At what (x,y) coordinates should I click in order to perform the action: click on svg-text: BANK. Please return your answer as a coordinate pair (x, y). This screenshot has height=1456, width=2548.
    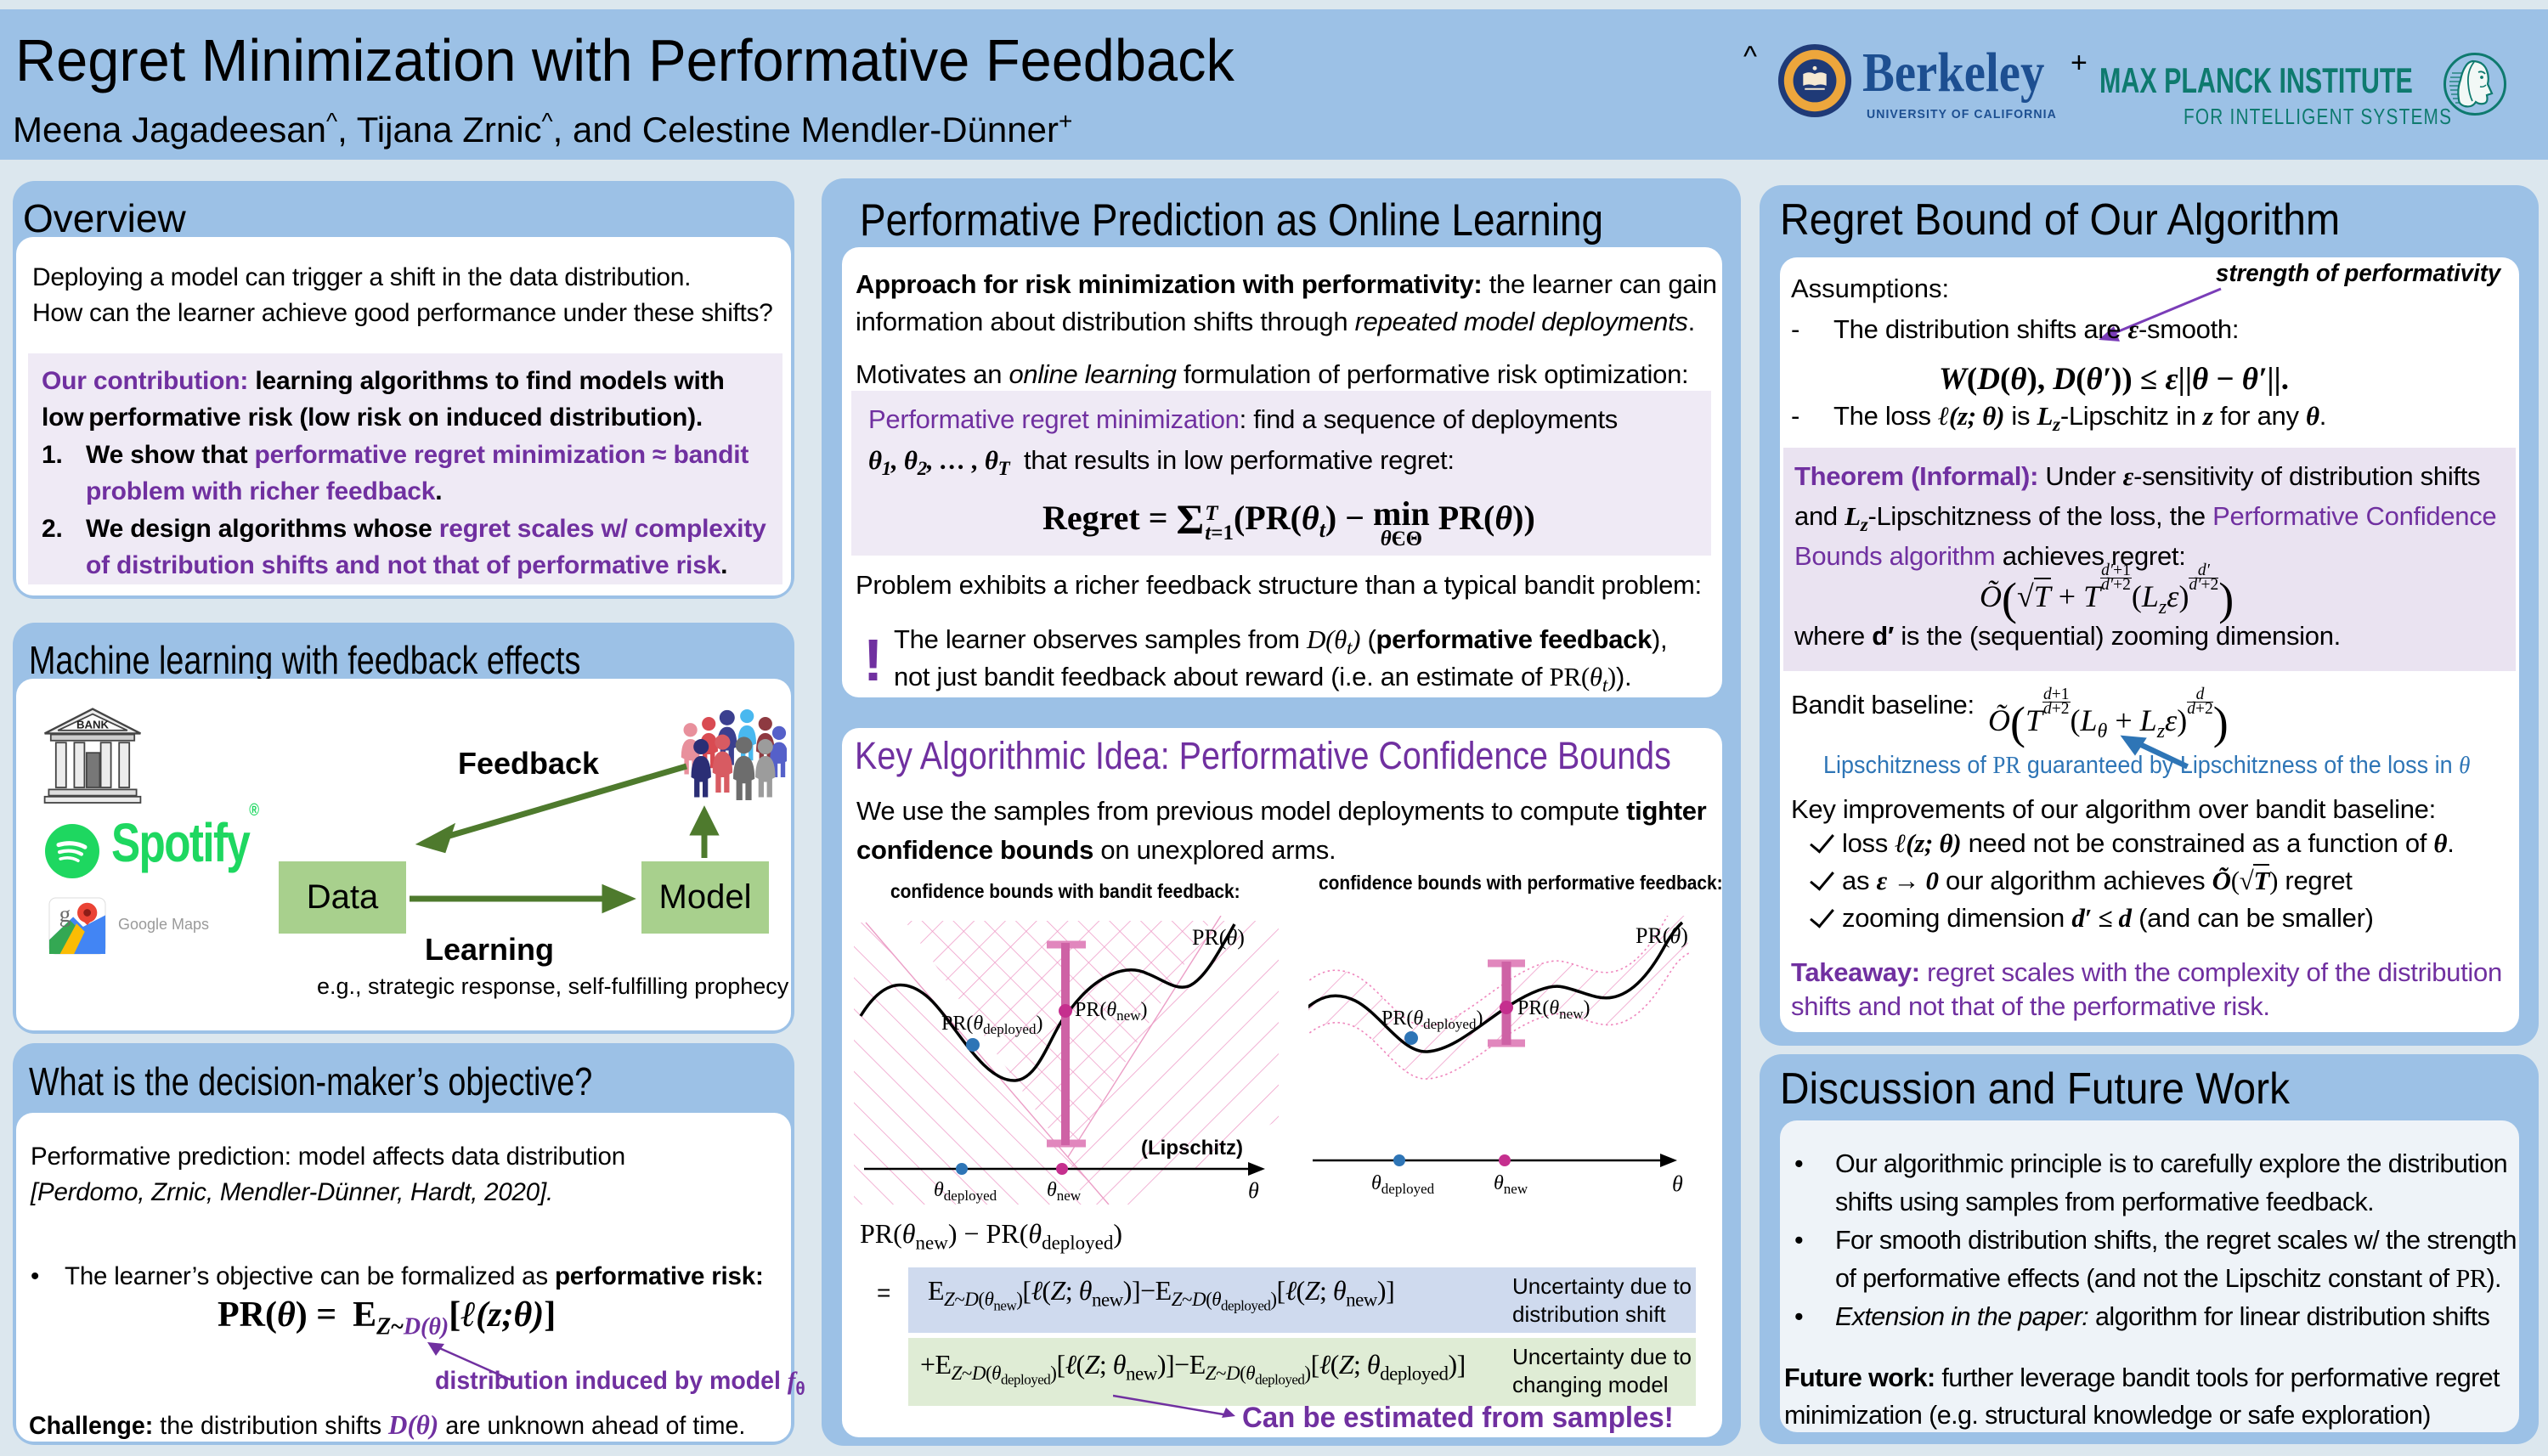
    Looking at the image, I should click on (93, 725).